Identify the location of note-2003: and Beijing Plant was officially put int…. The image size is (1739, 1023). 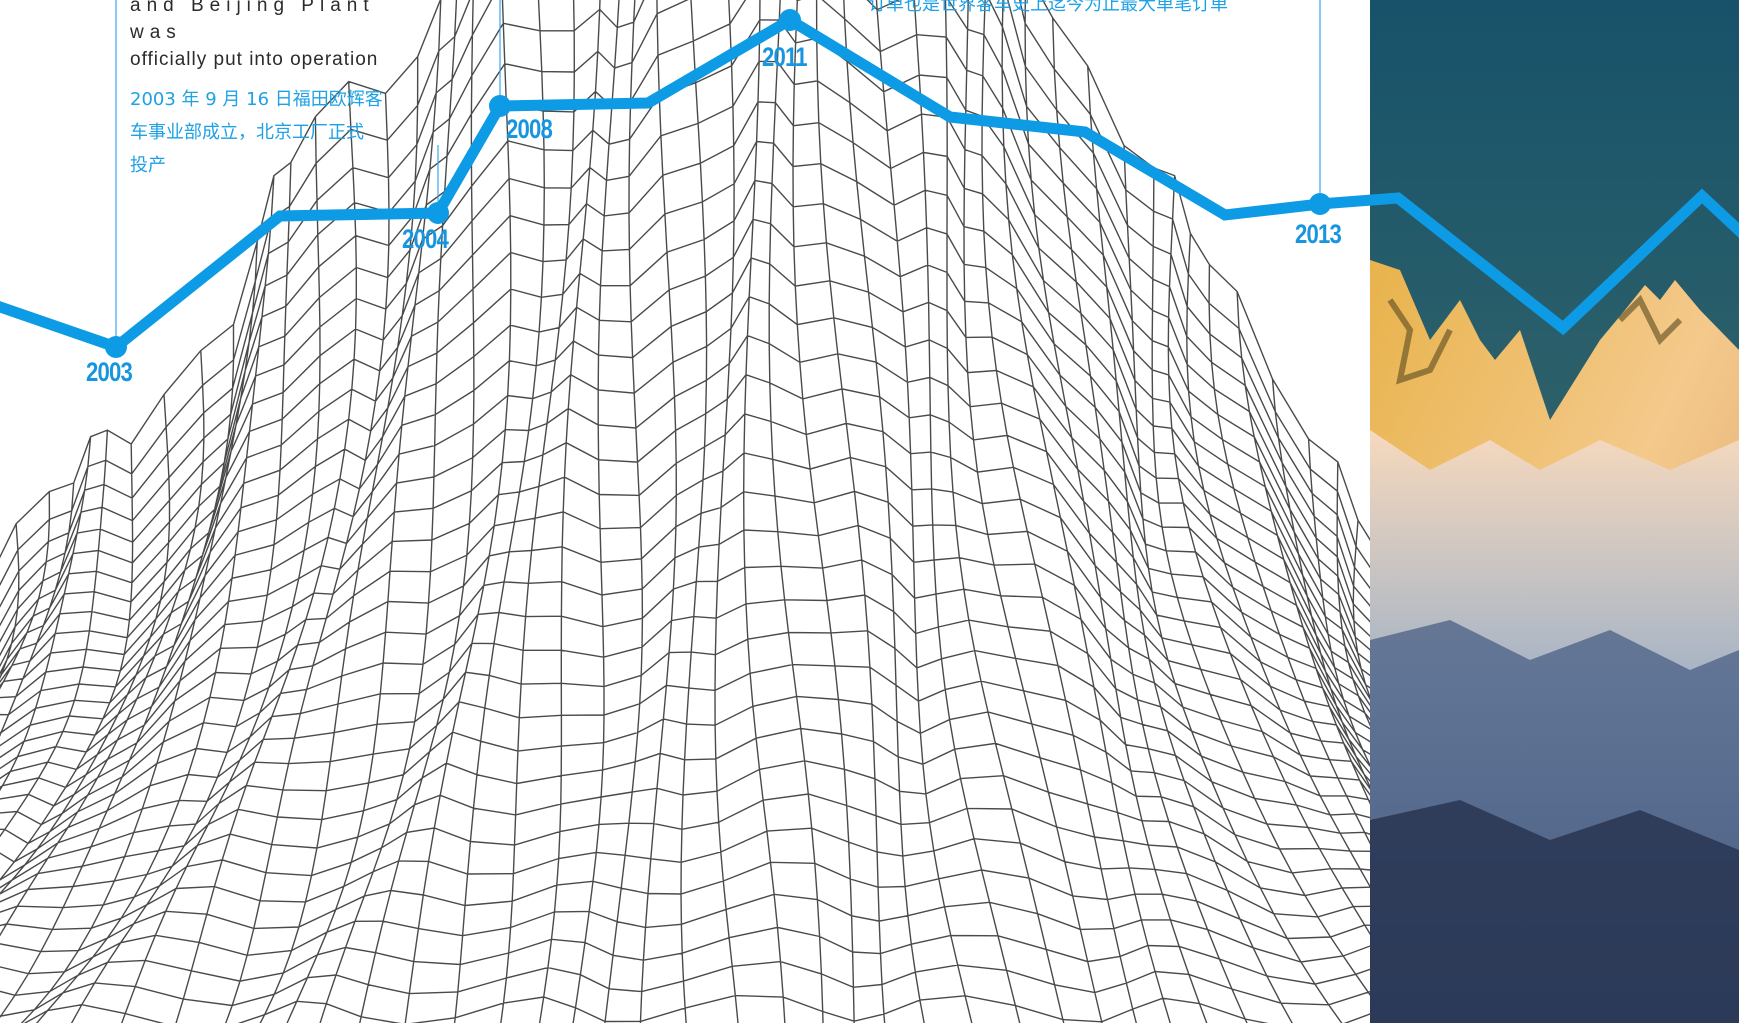
(270, 91).